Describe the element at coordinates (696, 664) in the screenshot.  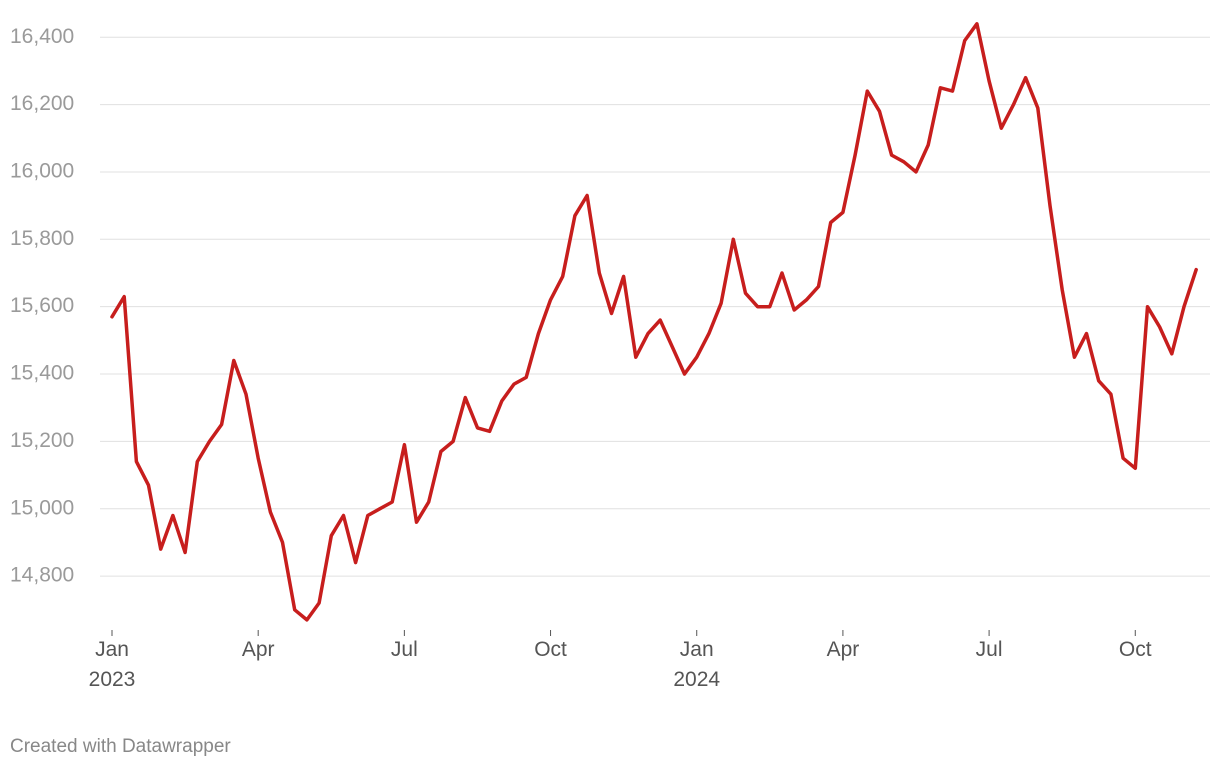
I see `x-tick-label: Jan 2024` at that location.